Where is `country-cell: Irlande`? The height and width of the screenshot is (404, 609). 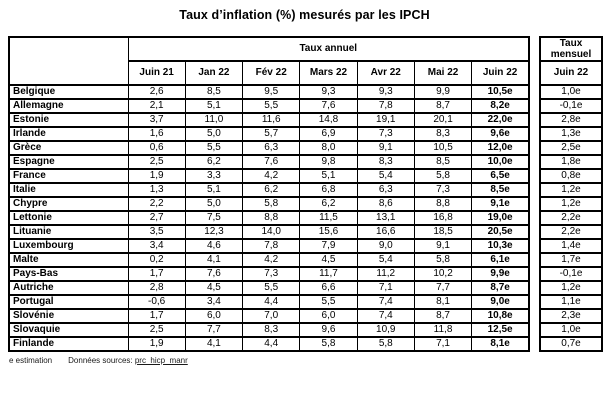 country-cell: Irlande is located at coordinates (68, 134).